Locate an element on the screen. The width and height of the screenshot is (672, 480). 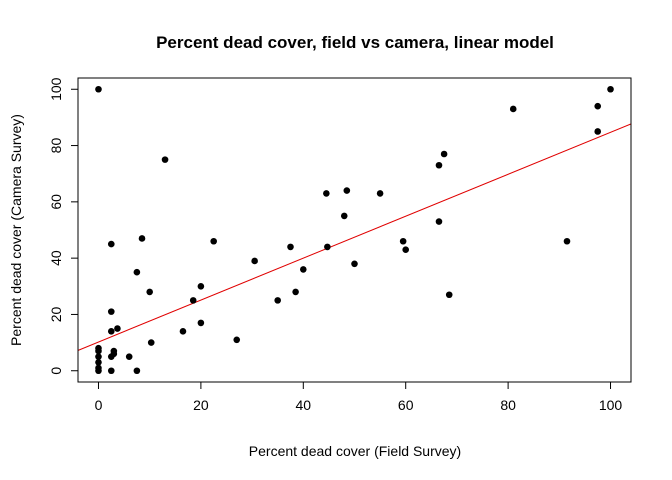
x-tick-label: 100 is located at coordinates (611, 405).